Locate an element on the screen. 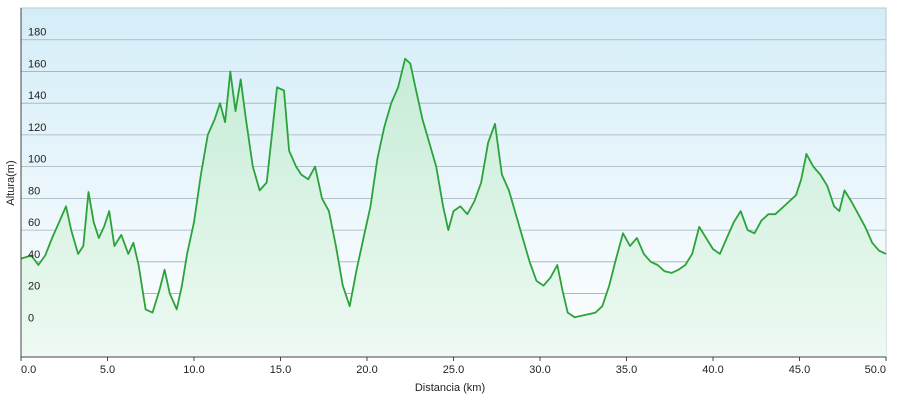  x-tick-label: 5.0 is located at coordinates (107, 370).